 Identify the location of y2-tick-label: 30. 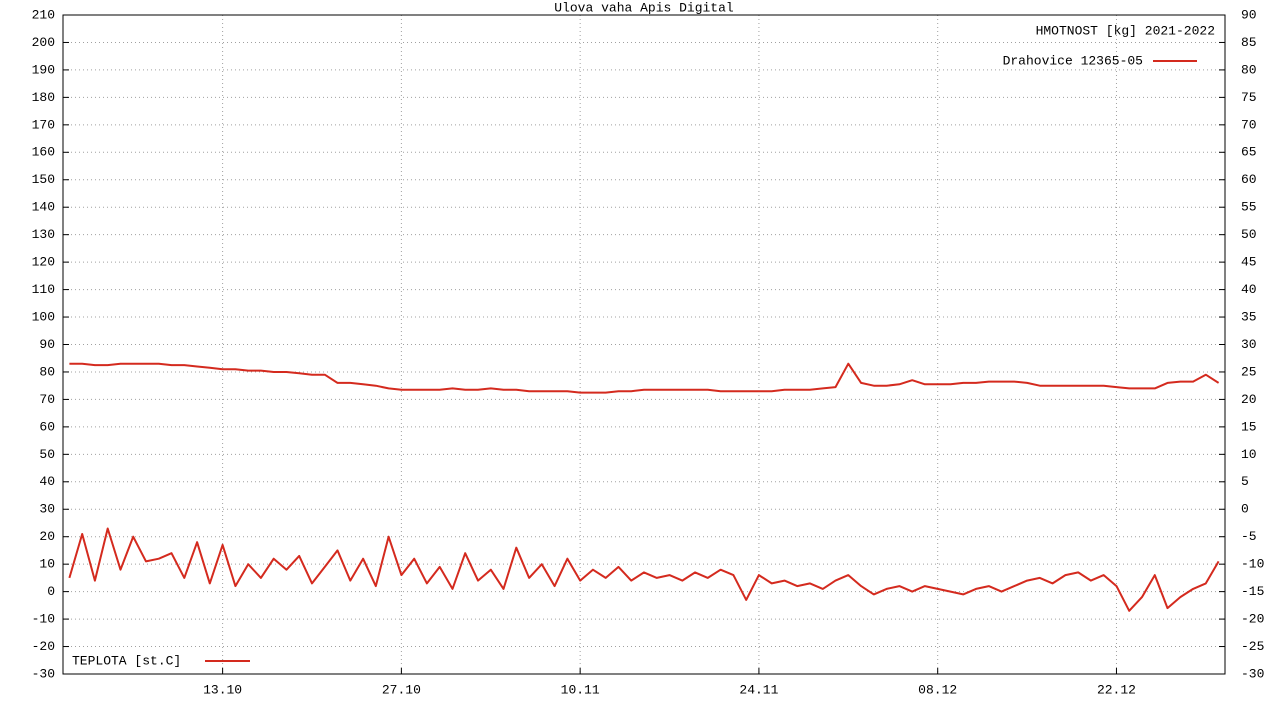
(1249, 344).